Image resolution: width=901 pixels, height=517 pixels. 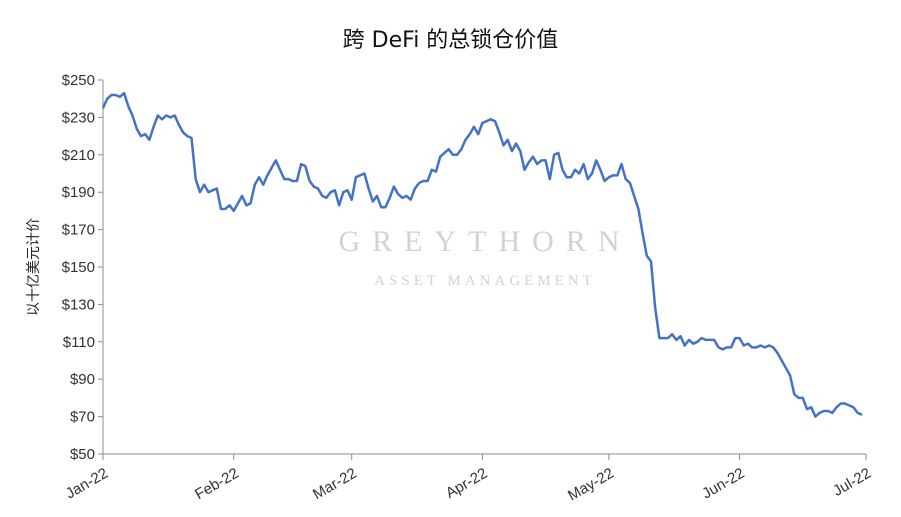 What do you see at coordinates (852, 482) in the screenshot?
I see `x-tick-label: Jul-22` at bounding box center [852, 482].